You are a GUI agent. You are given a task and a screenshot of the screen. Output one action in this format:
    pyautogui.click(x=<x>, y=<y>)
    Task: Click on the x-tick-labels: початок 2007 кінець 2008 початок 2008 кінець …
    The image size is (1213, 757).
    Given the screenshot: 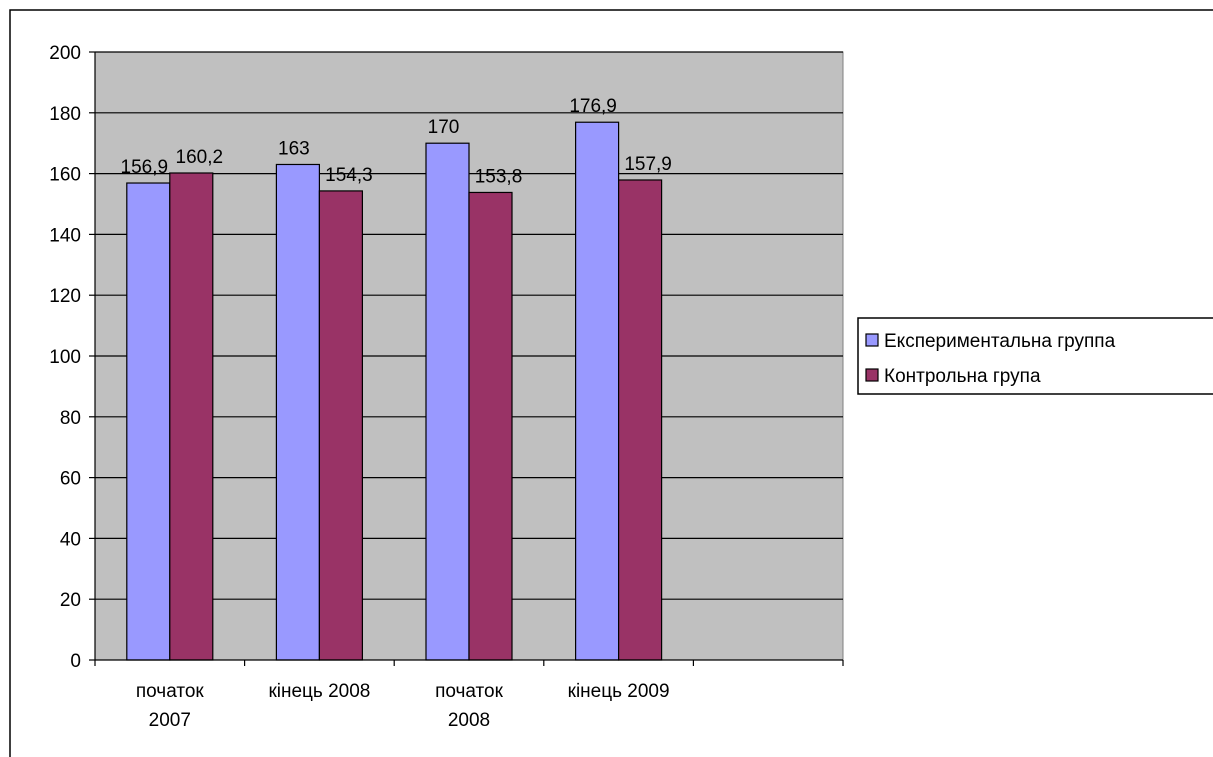 What is the action you would take?
    pyautogui.click(x=403, y=706)
    